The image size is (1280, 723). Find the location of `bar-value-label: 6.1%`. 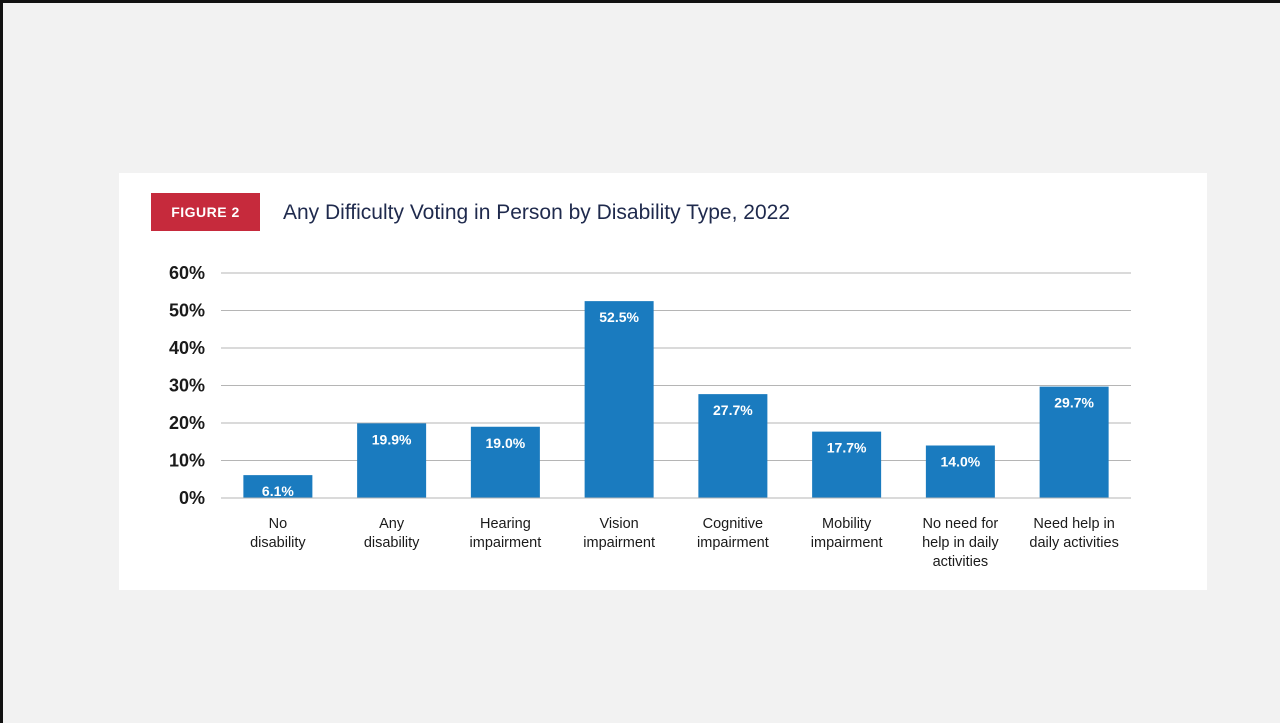

bar-value-label: 6.1% is located at coordinates (278, 491).